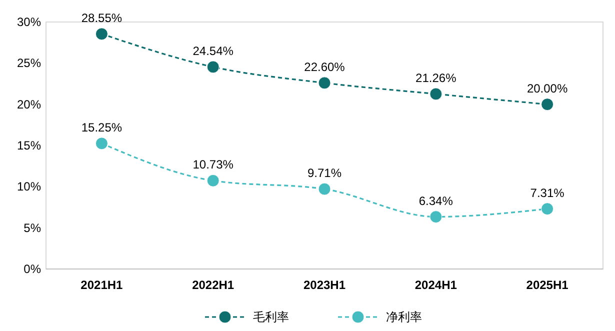 The image size is (615, 331). Describe the element at coordinates (547, 88) in the screenshot. I see `data-label: 20.00%` at that location.